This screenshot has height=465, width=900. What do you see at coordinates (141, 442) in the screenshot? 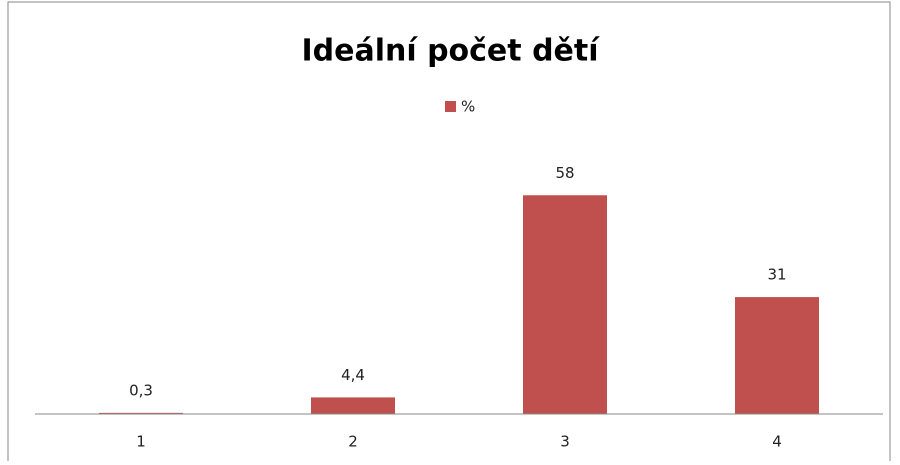
I see `x-tick-label: 1` at bounding box center [141, 442].